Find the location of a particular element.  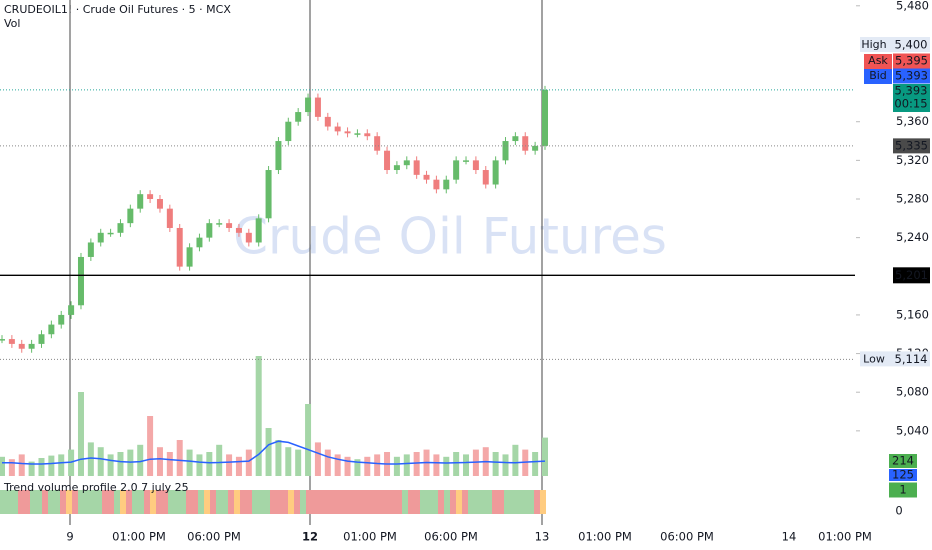

low-box is located at coordinates (895, 359).